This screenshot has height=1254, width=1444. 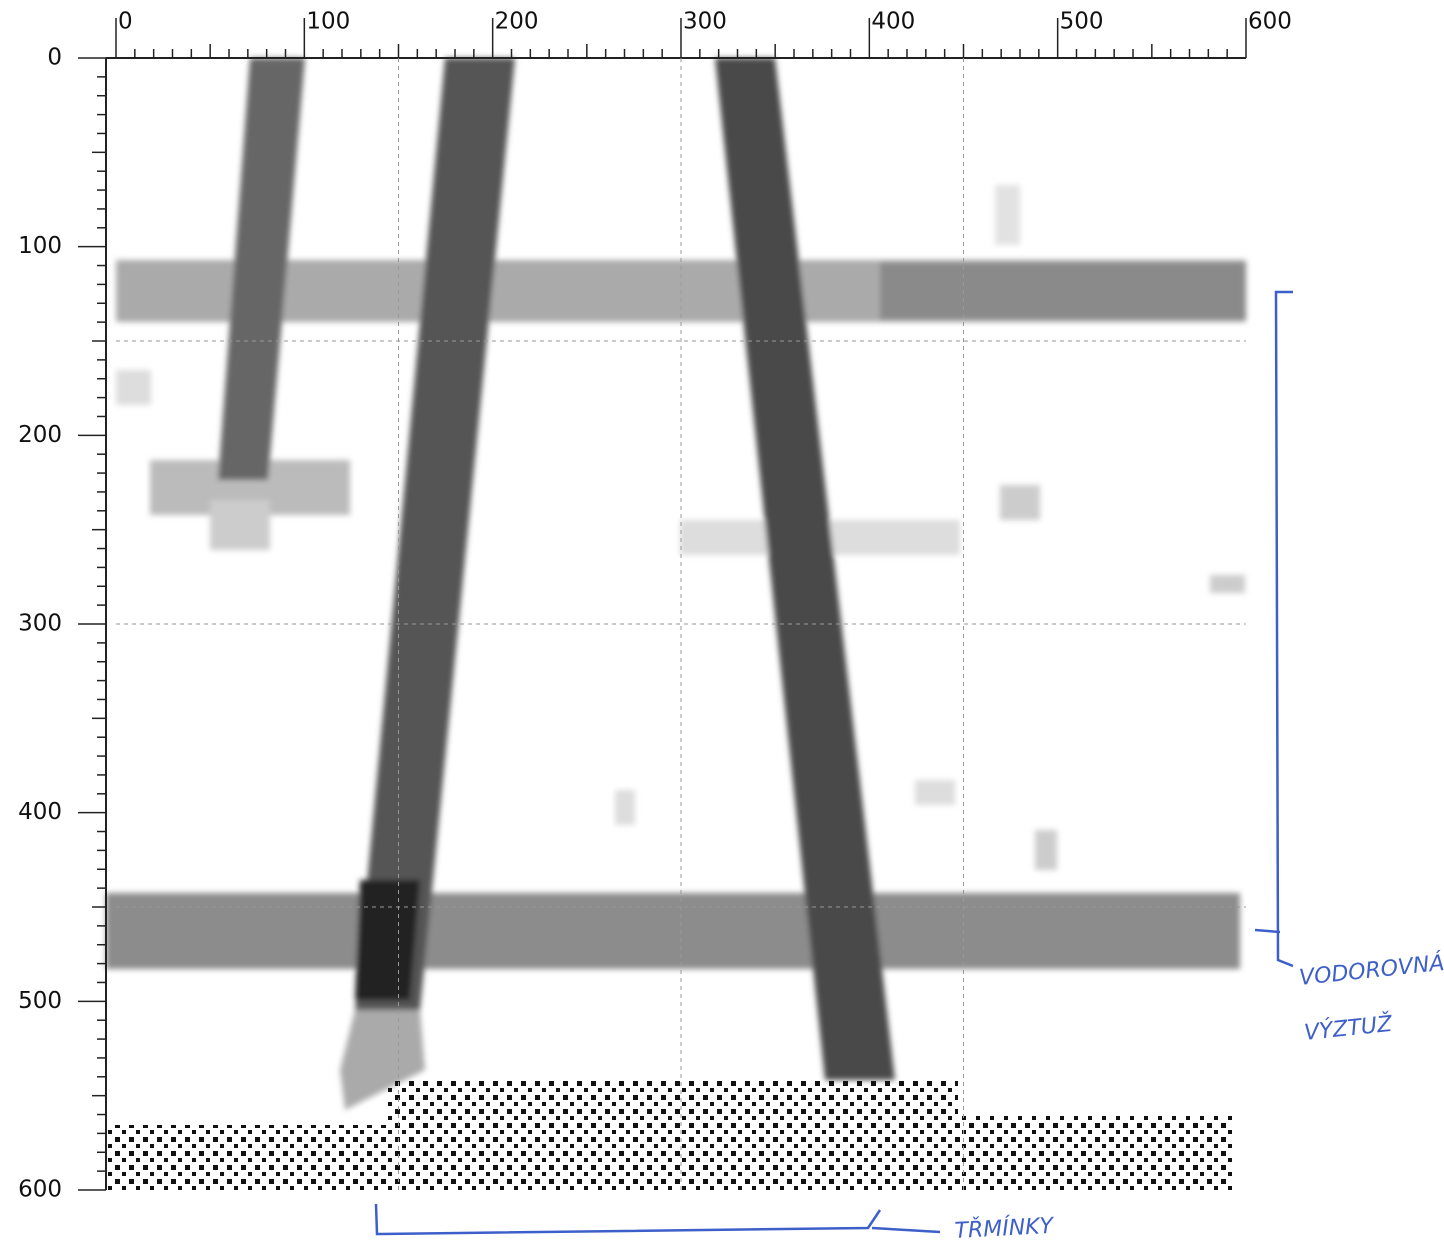 I want to click on annotation-text: VÝZTUŽ, so click(x=1348, y=1028).